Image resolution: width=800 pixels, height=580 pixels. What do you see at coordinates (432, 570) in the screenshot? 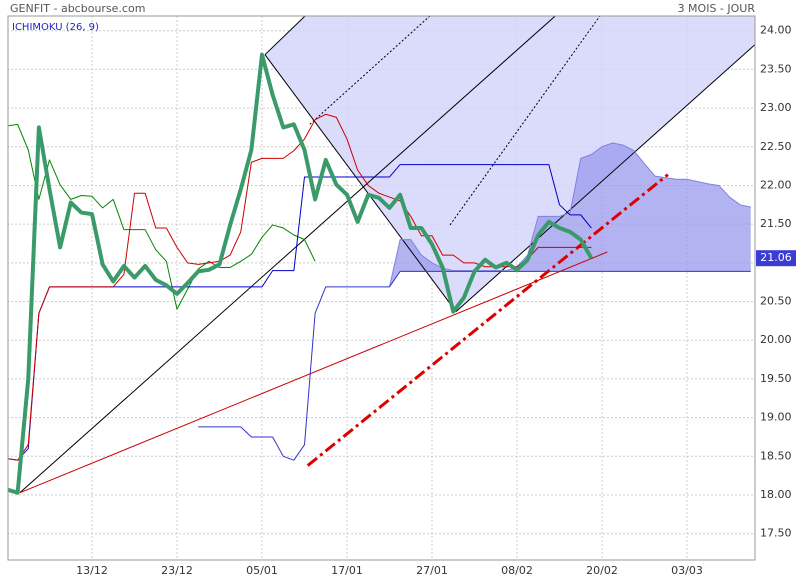
I see `x-tick-label: 27/01` at bounding box center [432, 570].